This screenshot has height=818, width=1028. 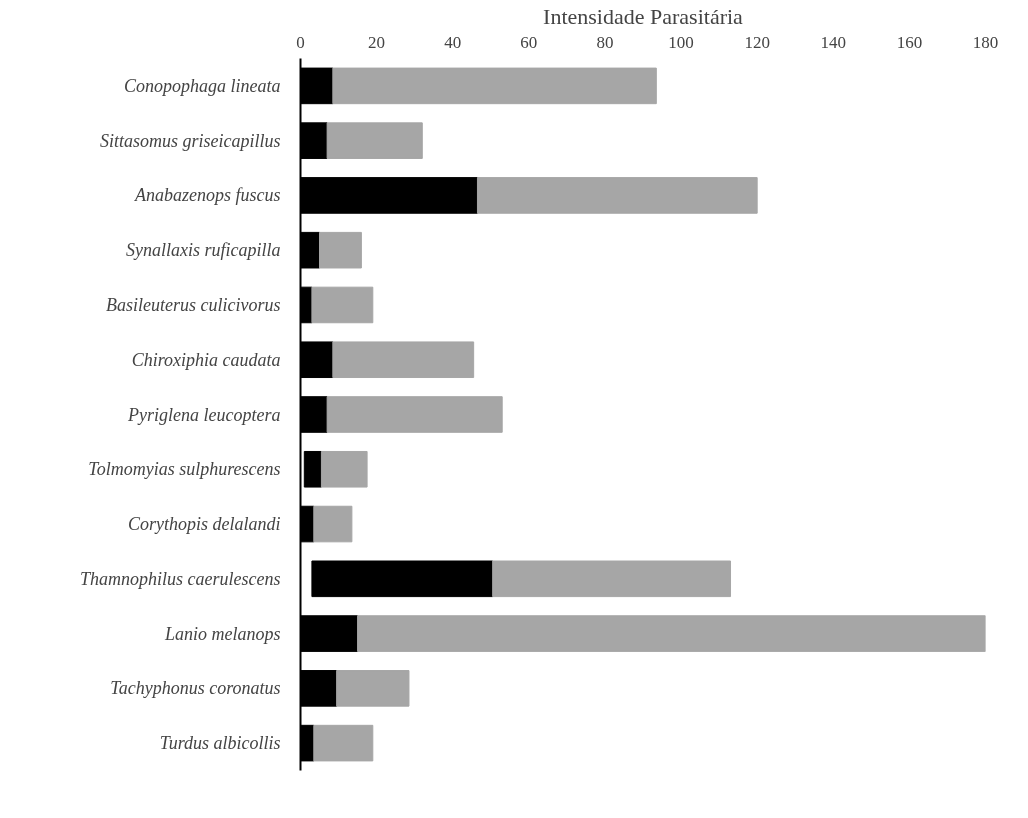 I want to click on y-tick-label: Corythopis delalandi, so click(x=204, y=524).